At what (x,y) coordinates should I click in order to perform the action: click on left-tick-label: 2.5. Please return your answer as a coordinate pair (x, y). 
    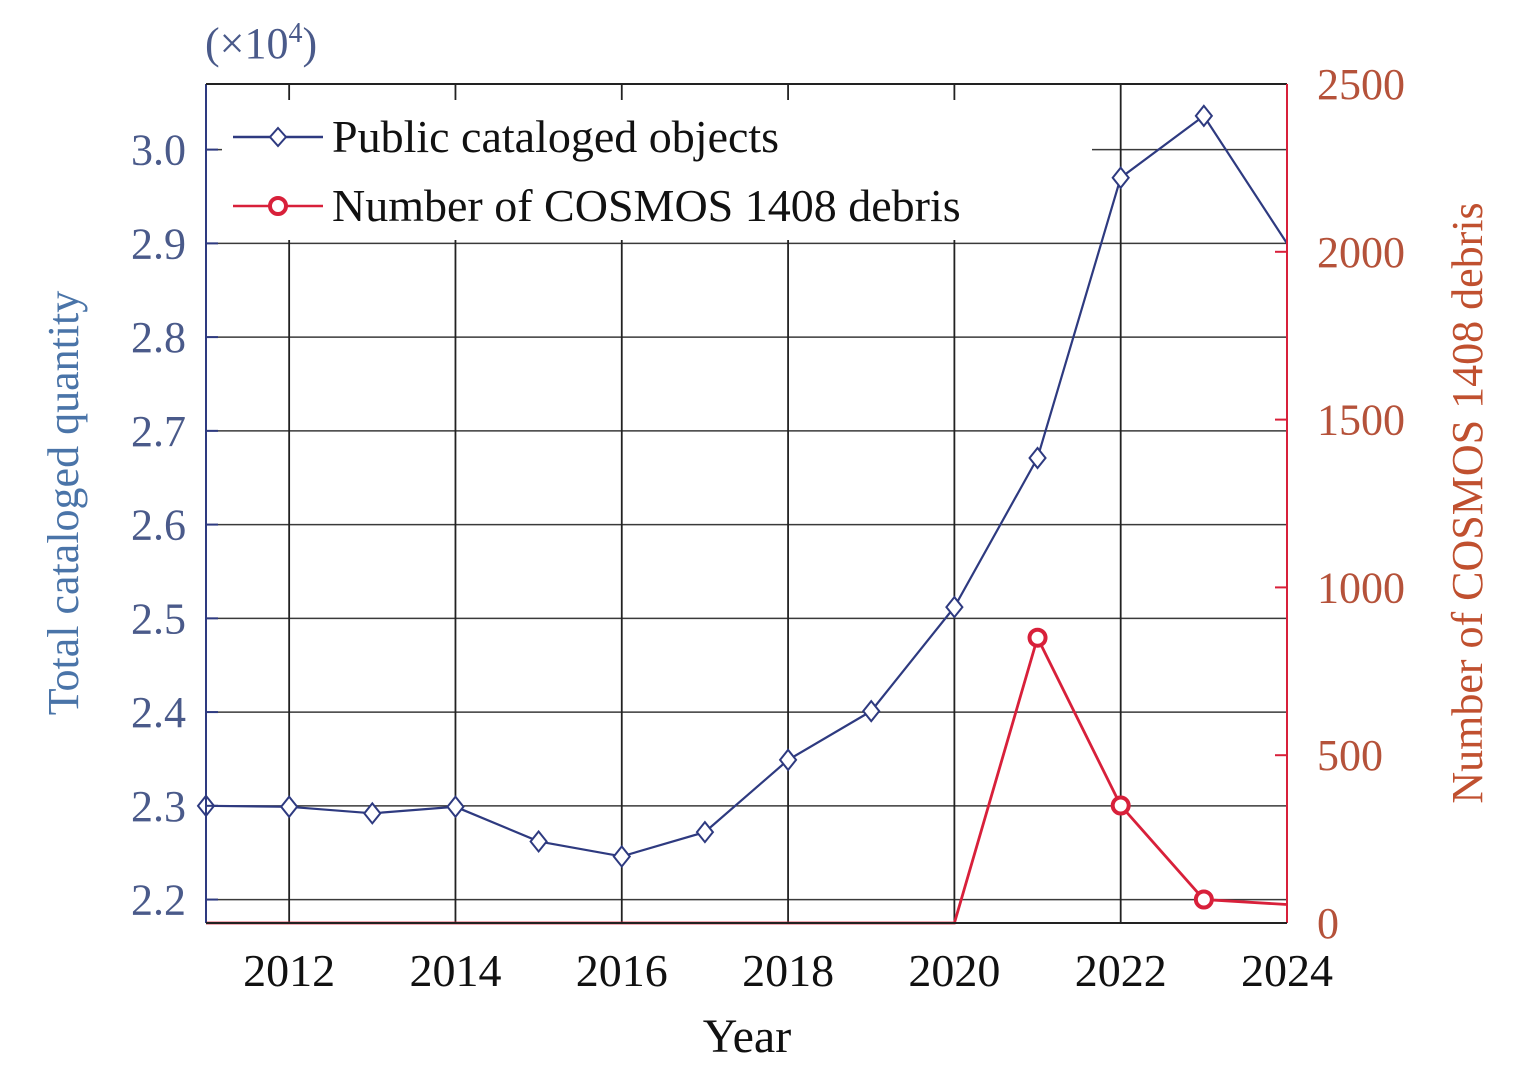
    Looking at the image, I should click on (158, 618).